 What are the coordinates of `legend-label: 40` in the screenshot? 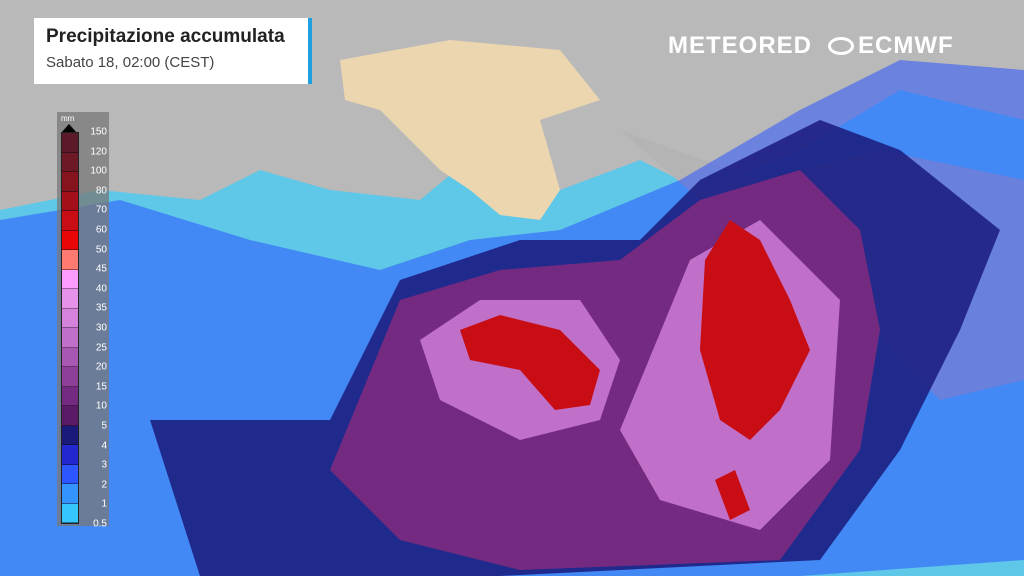 It's located at (101, 289).